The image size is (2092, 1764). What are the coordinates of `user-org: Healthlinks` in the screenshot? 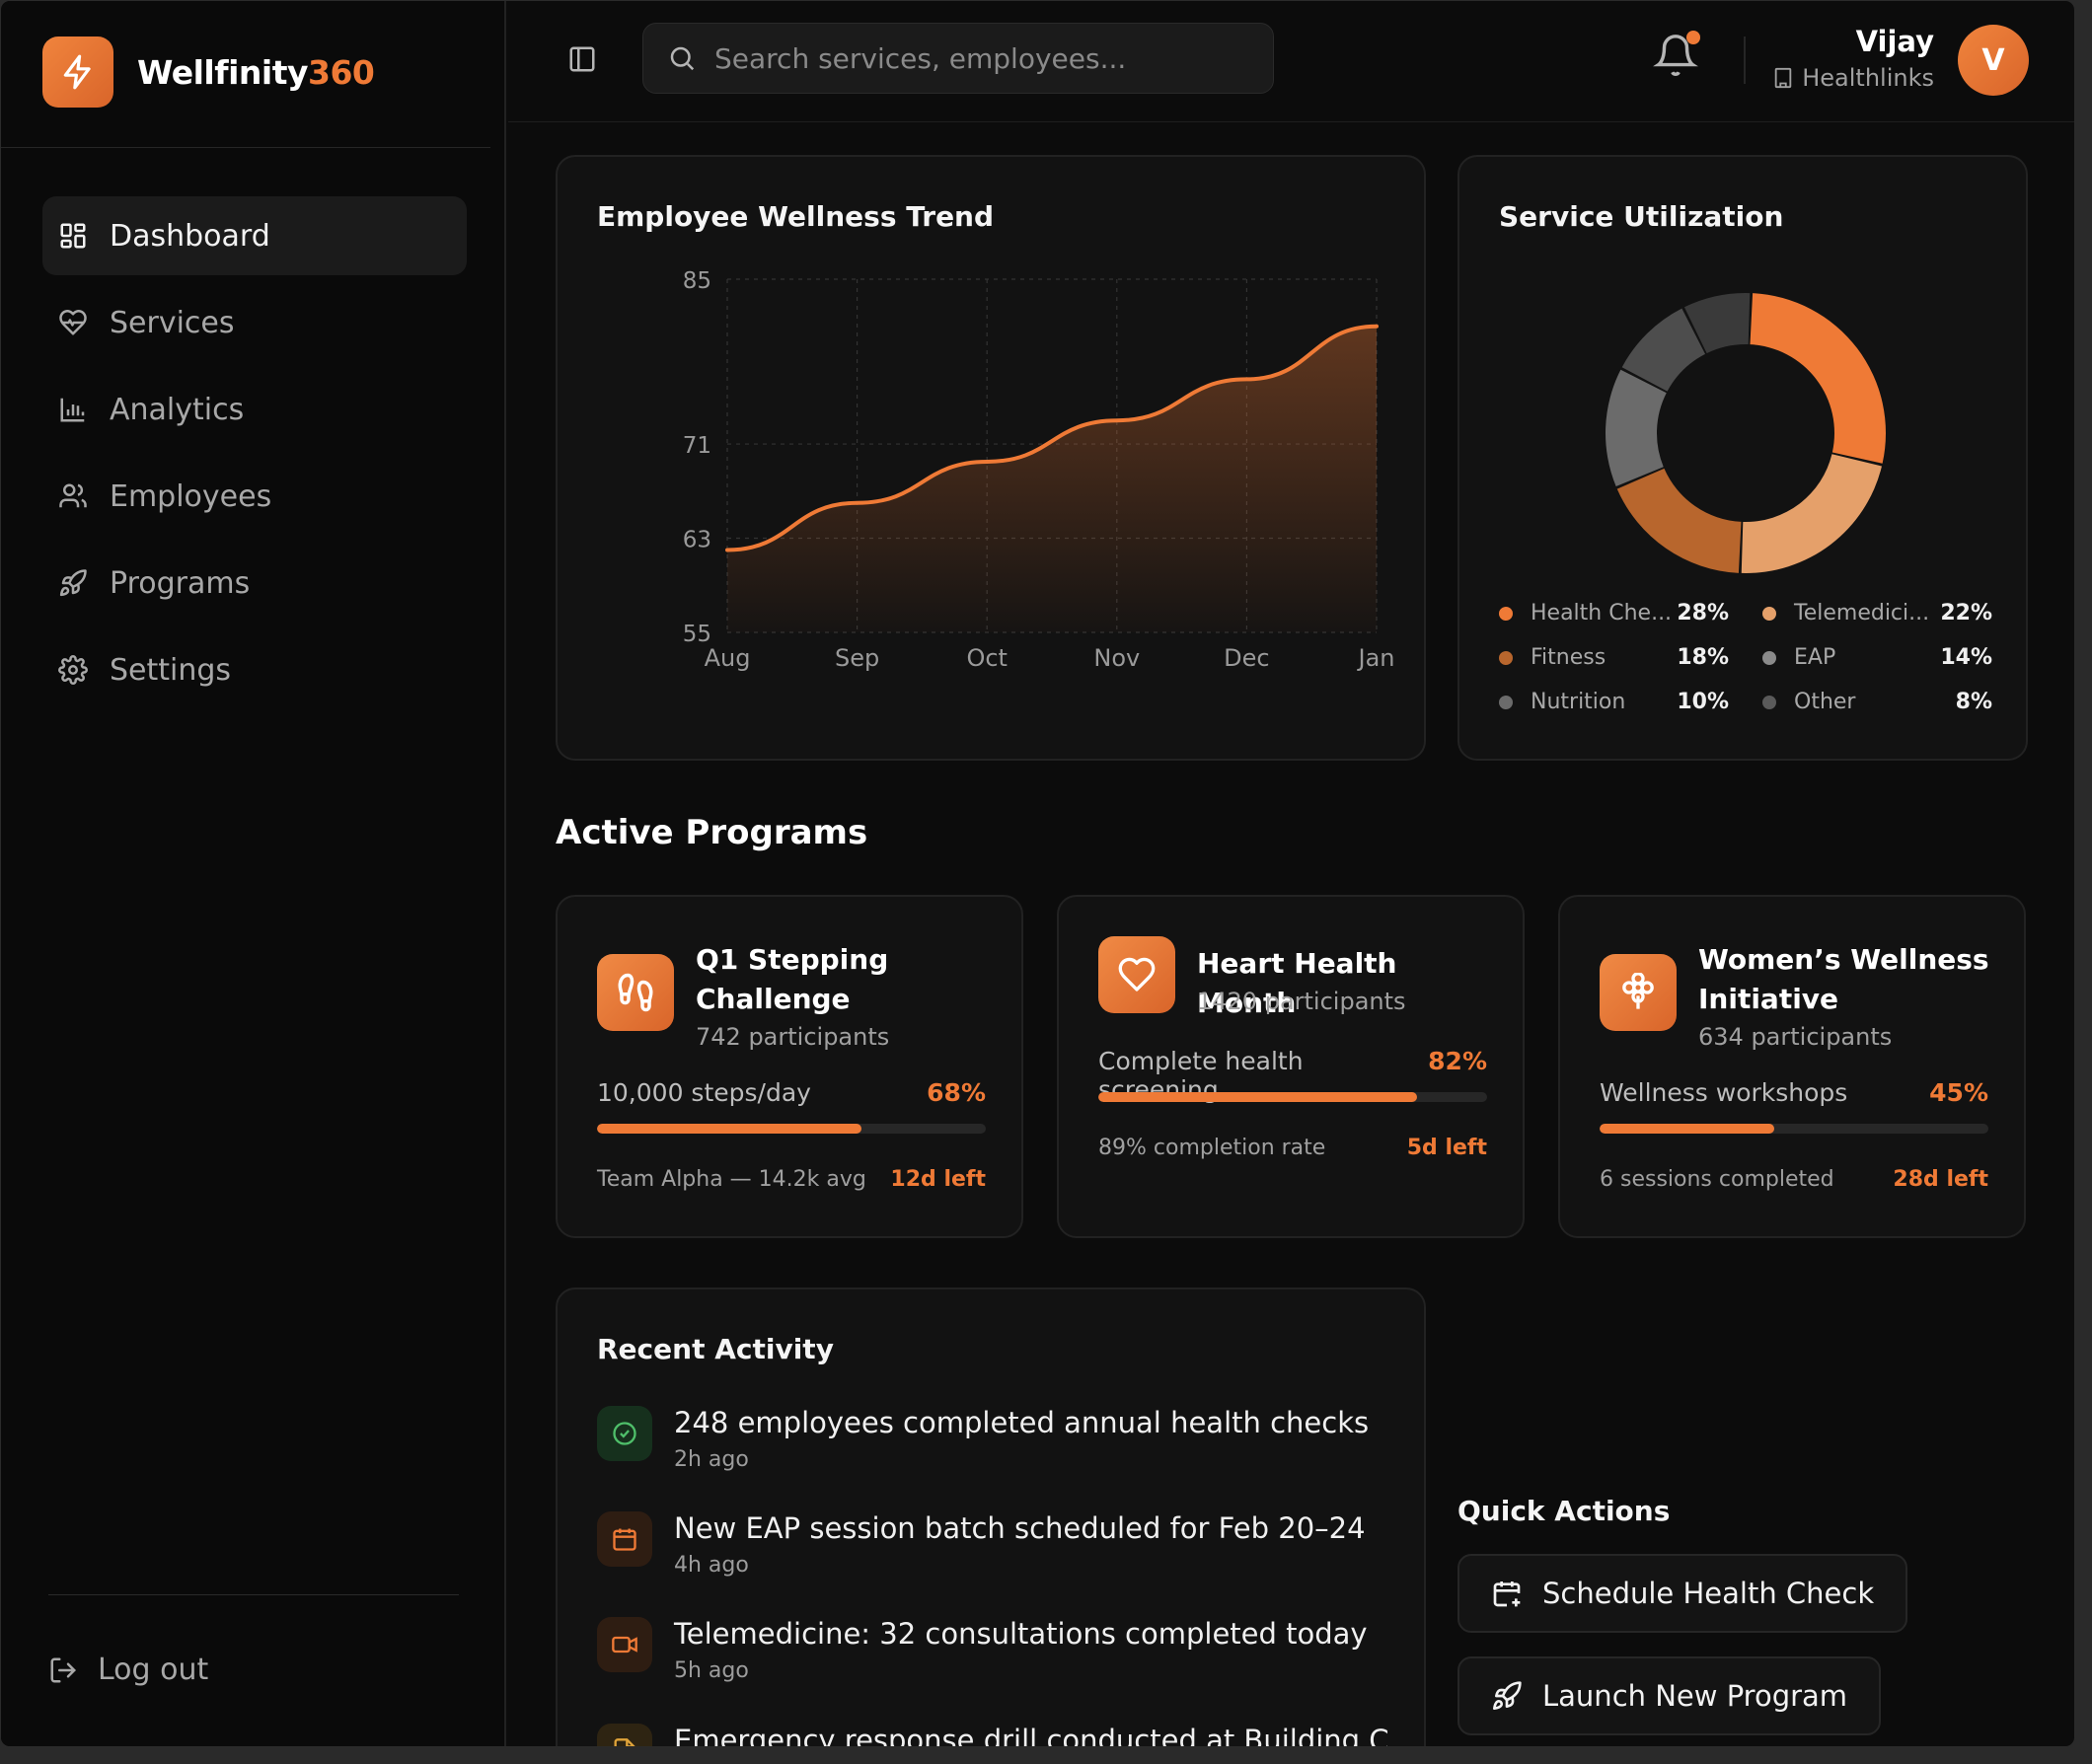 It's located at (1853, 78).